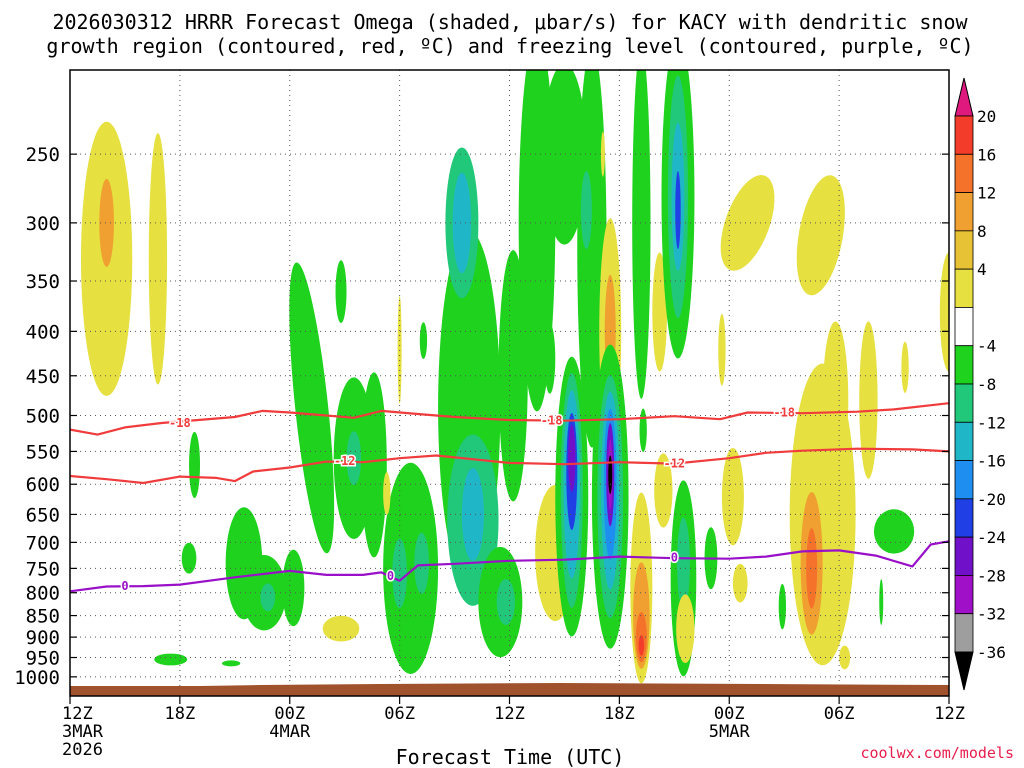 The height and width of the screenshot is (768, 1024). I want to click on colorbar-bottom-arrow, so click(964, 671).